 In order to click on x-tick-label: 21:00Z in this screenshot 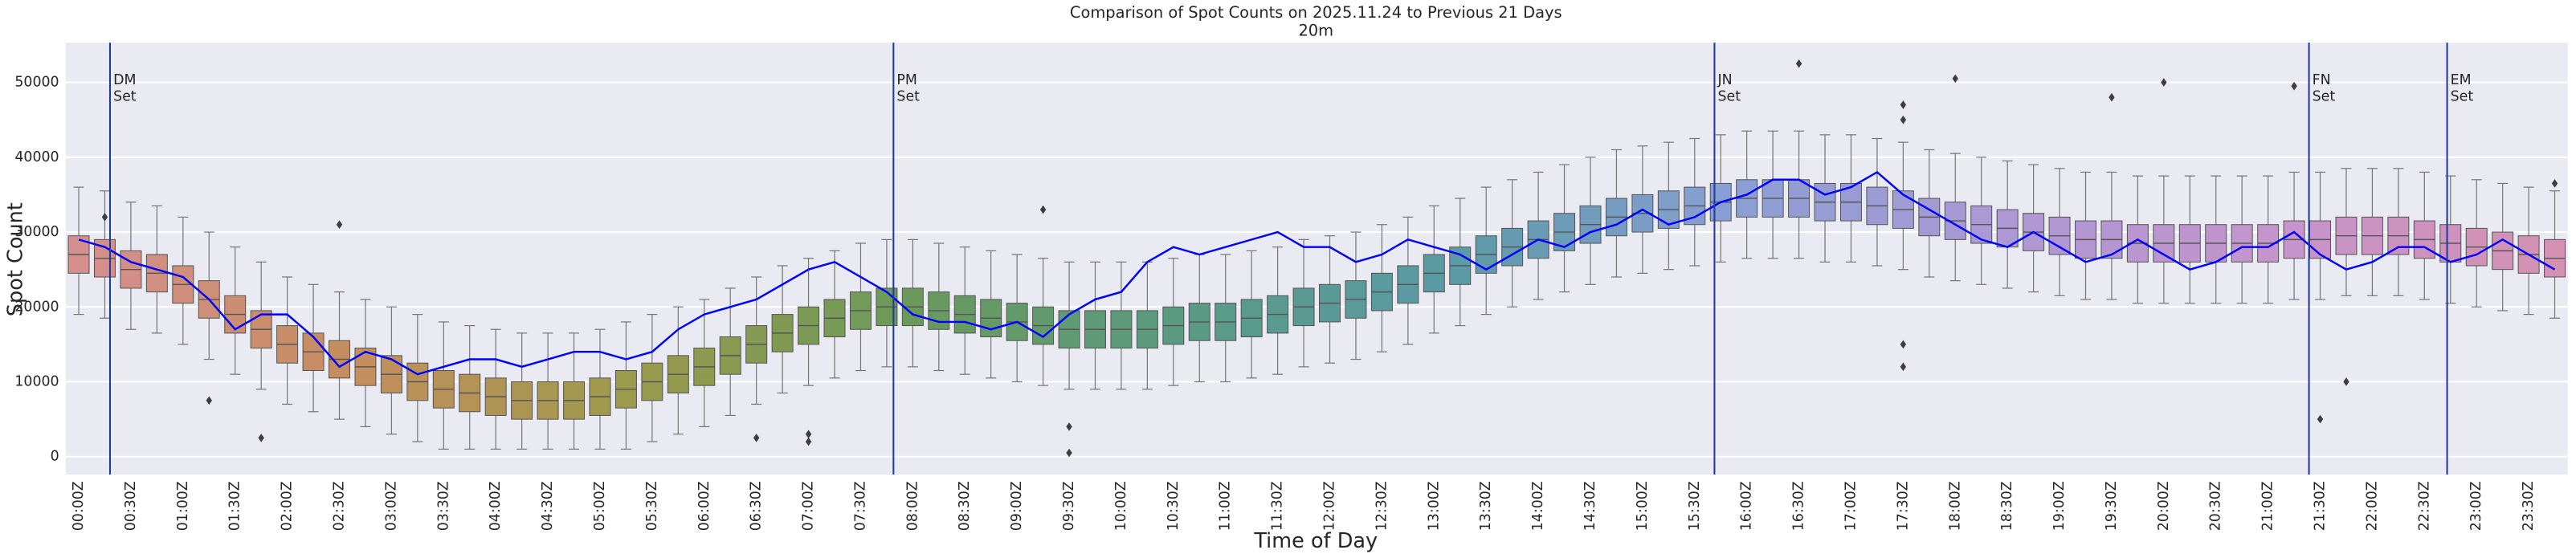, I will do `click(2268, 506)`.